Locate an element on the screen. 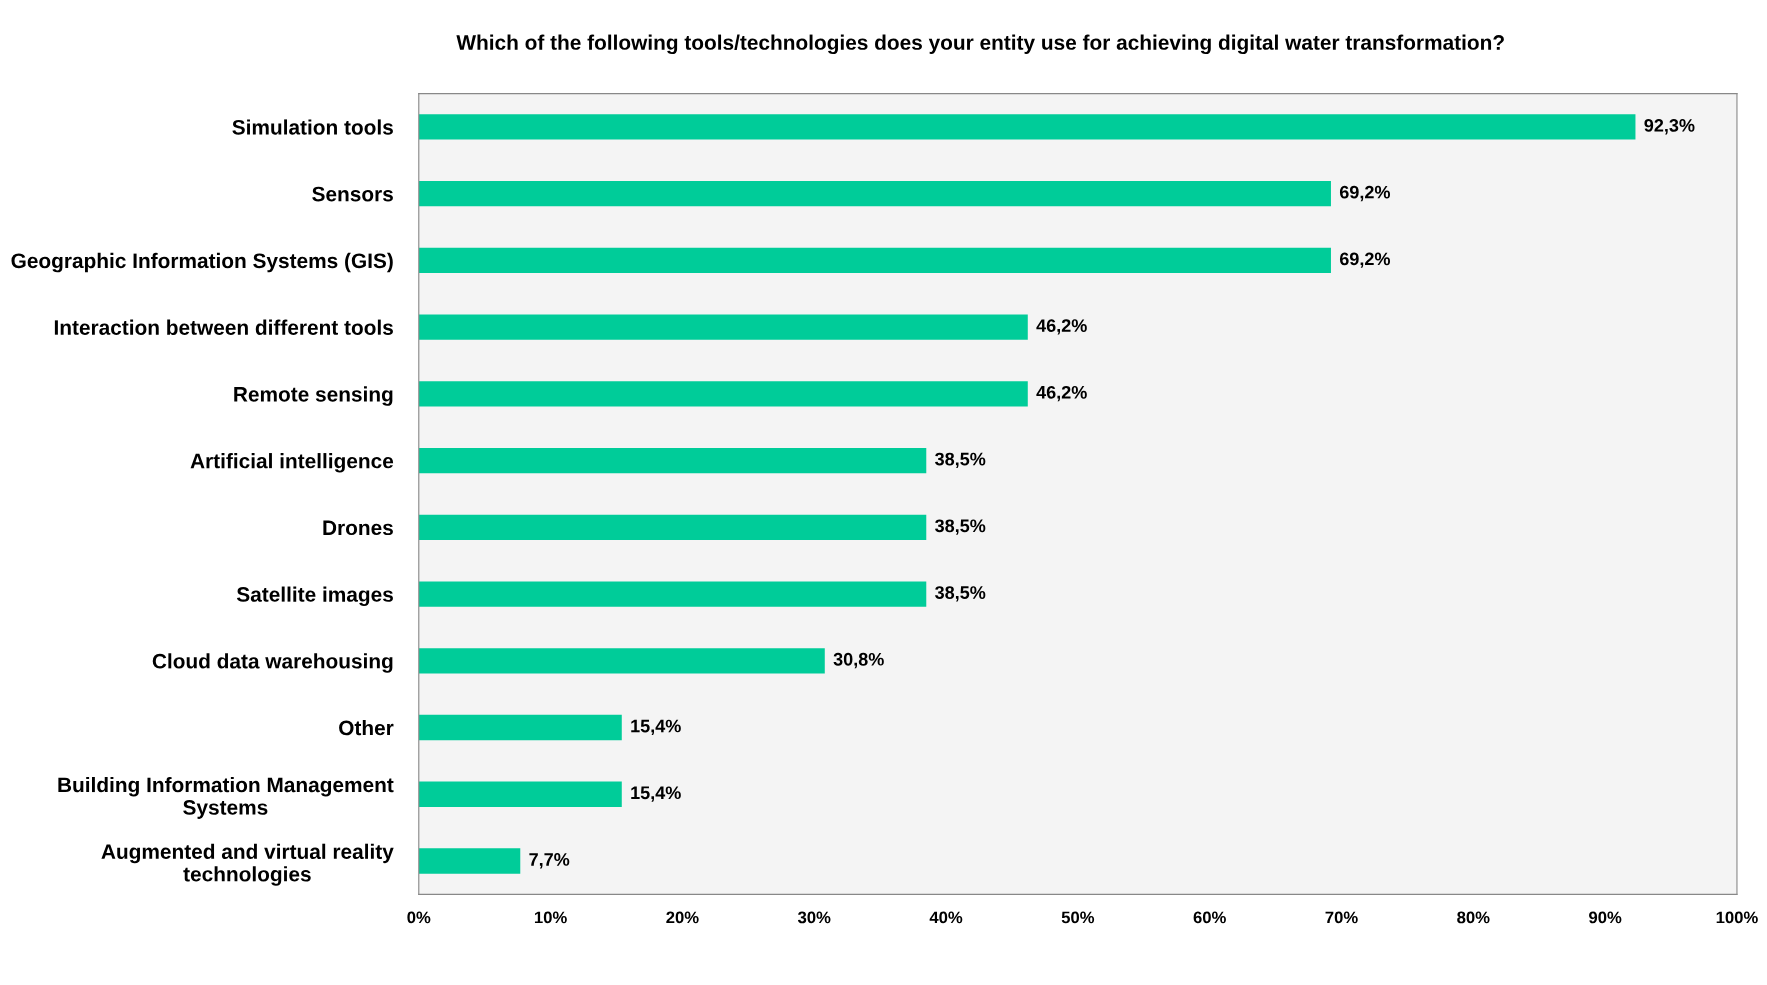 This screenshot has height=985, width=1767. y-tick-label: Sensors is located at coordinates (352, 194).